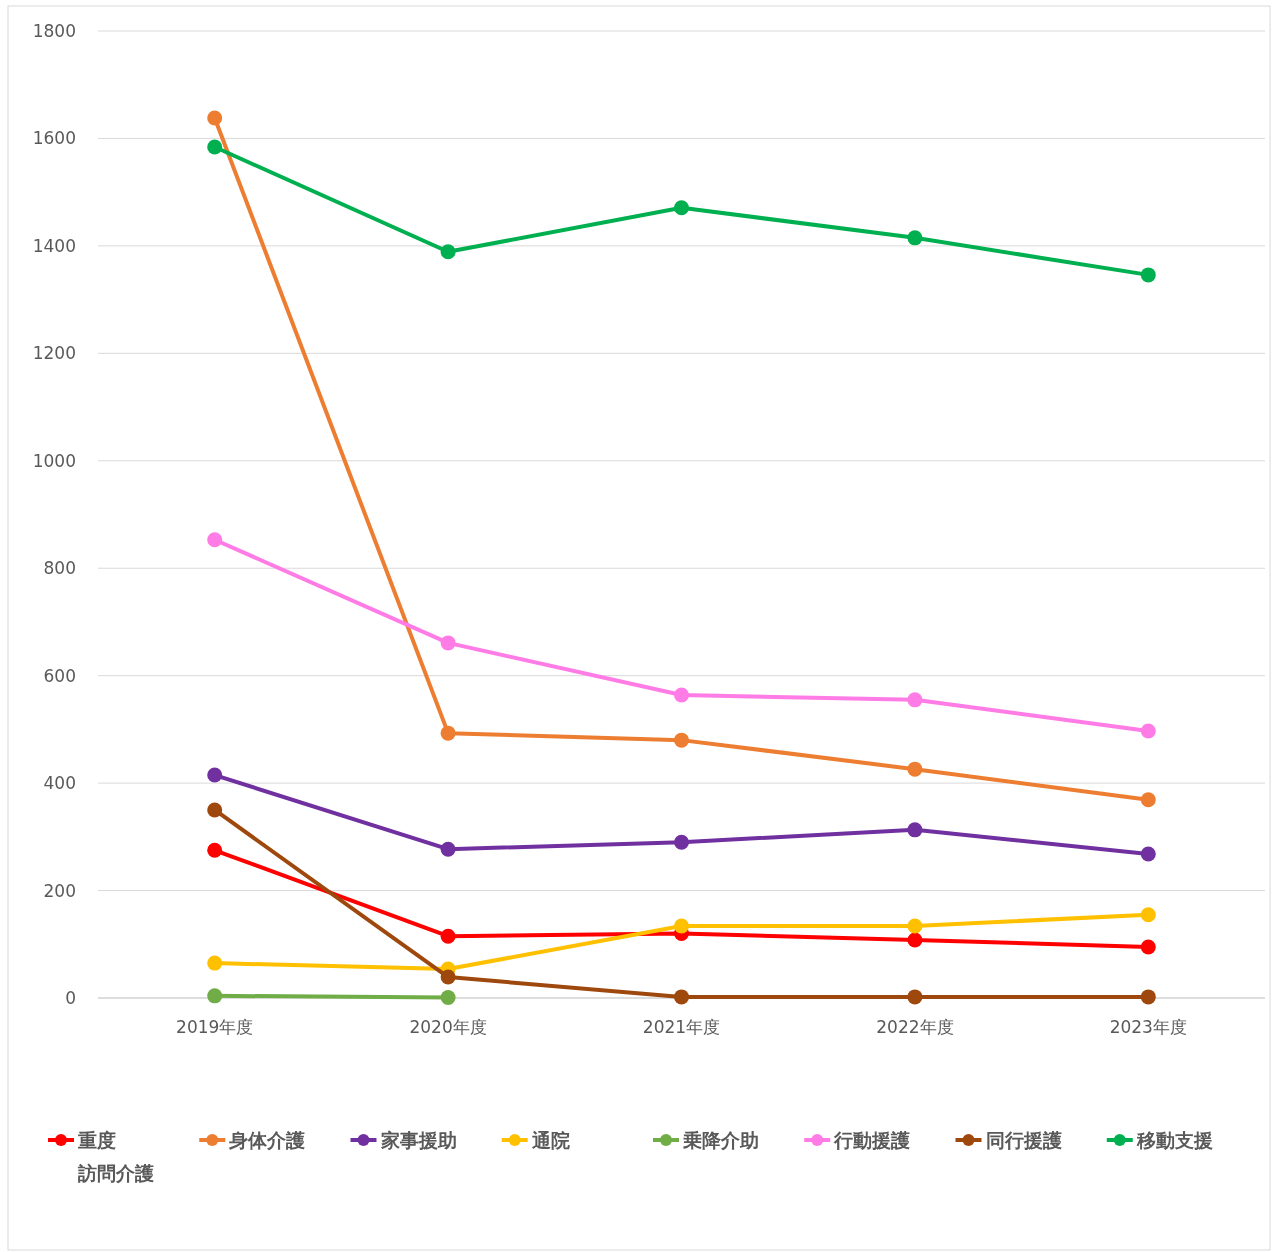  Describe the element at coordinates (54, 245) in the screenshot. I see `y-tick-label: 1400` at that location.